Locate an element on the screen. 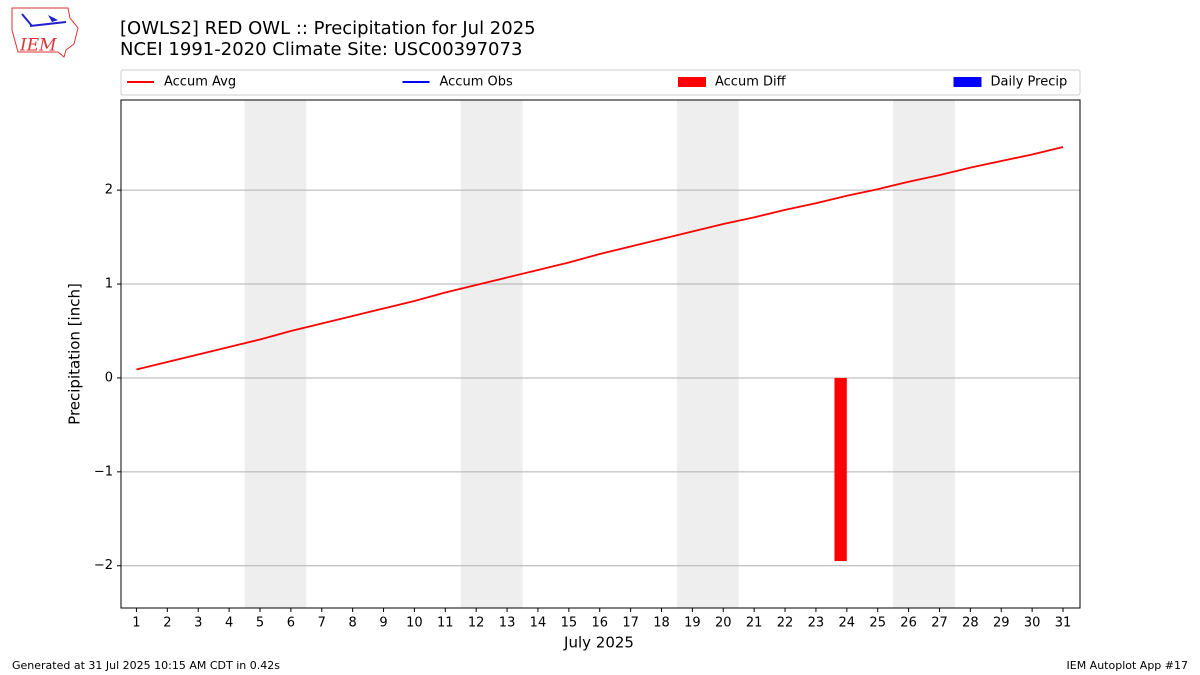 This screenshot has width=1200, height=675. y-axis-label: Precipitation [inch] is located at coordinates (75, 354).